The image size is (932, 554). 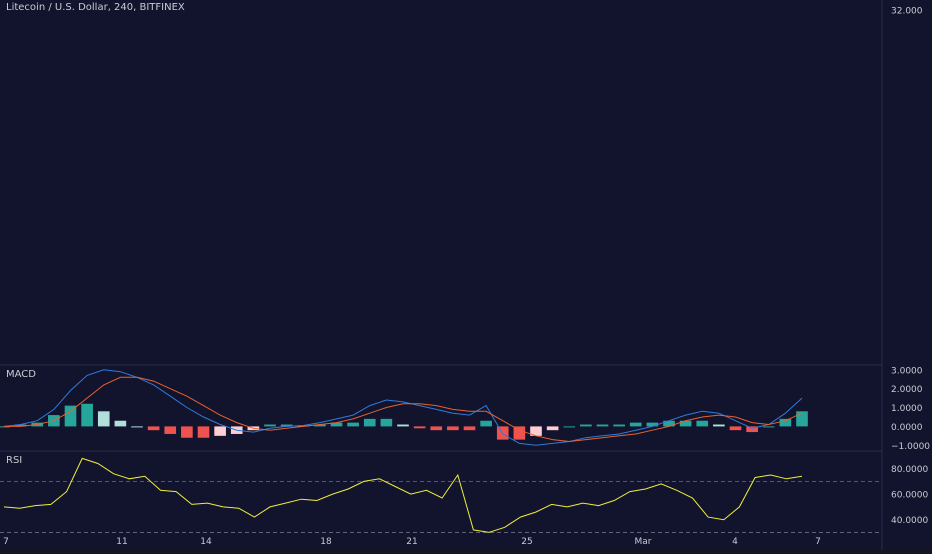 I want to click on signal-line, so click(x=403, y=409).